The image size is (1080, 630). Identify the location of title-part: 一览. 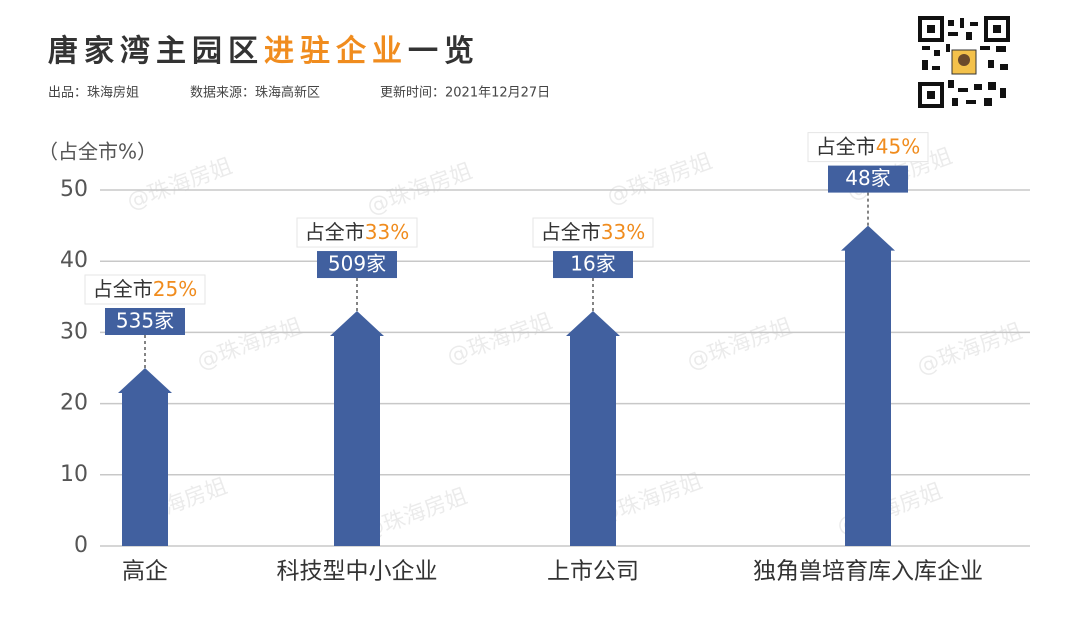
(444, 51).